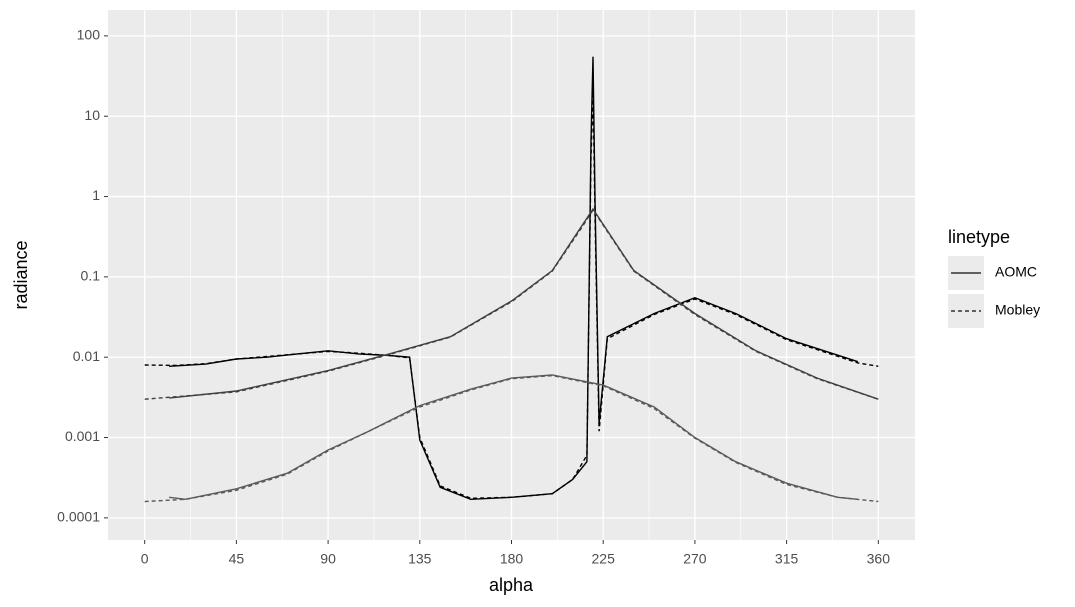 The image size is (1075, 607). Describe the element at coordinates (96, 195) in the screenshot. I see `y-tick-label: 1` at that location.